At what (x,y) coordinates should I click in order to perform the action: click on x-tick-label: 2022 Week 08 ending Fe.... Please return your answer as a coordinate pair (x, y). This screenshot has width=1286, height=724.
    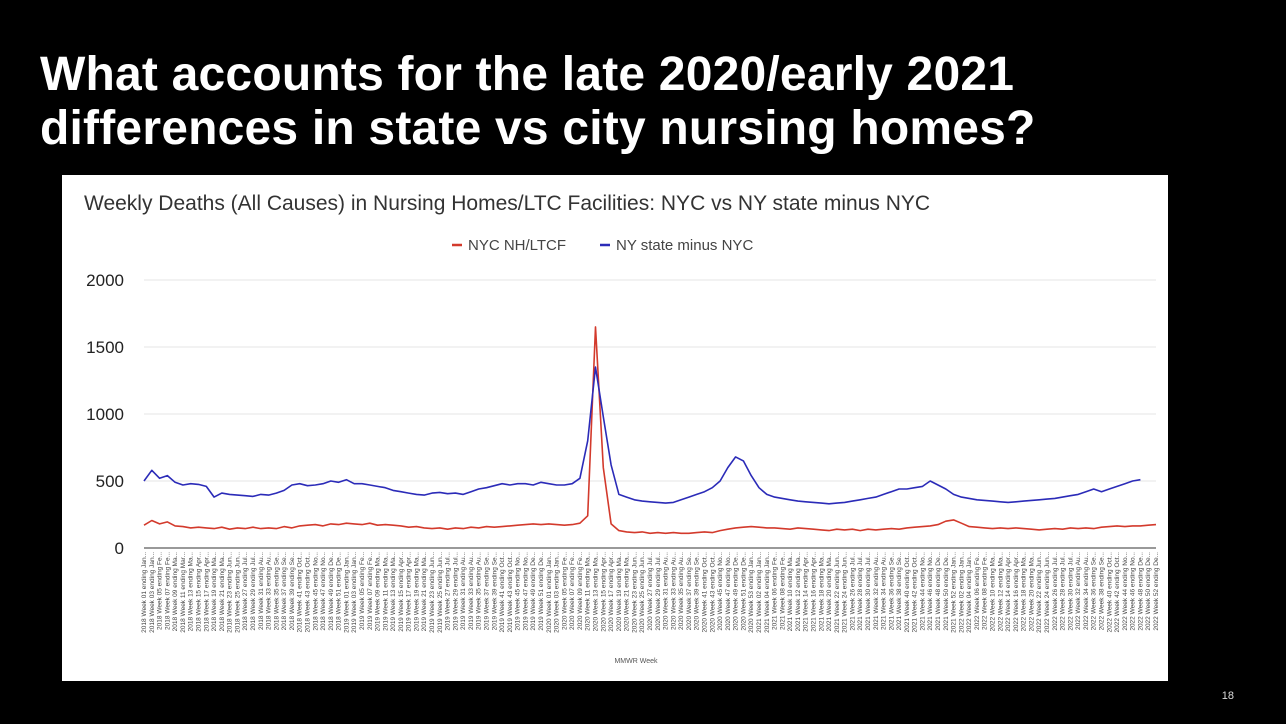
    Looking at the image, I should click on (985, 591).